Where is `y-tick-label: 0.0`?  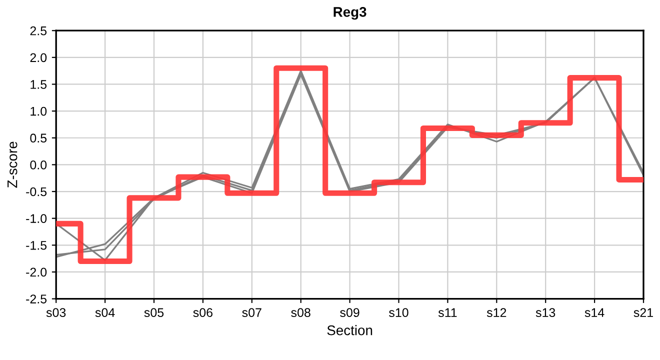
y-tick-label: 0.0 is located at coordinates (38, 165).